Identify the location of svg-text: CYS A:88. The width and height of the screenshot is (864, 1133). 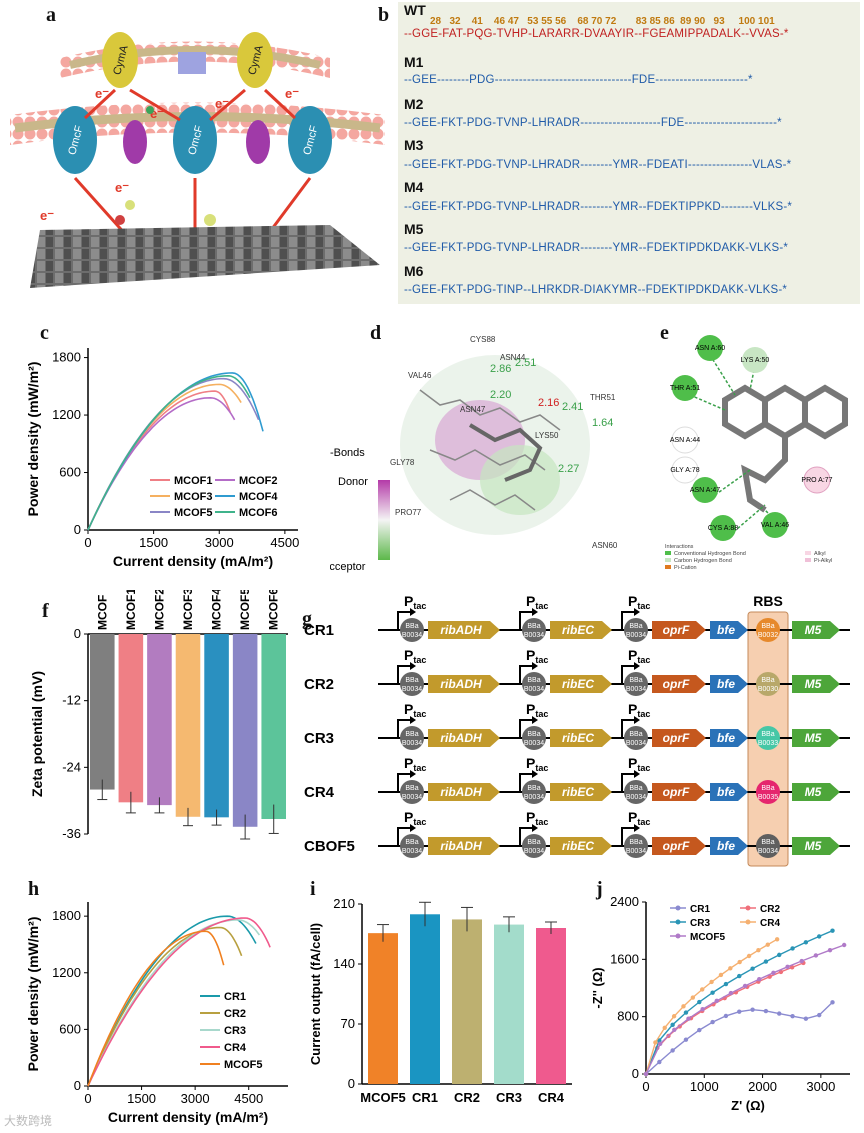
(723, 528).